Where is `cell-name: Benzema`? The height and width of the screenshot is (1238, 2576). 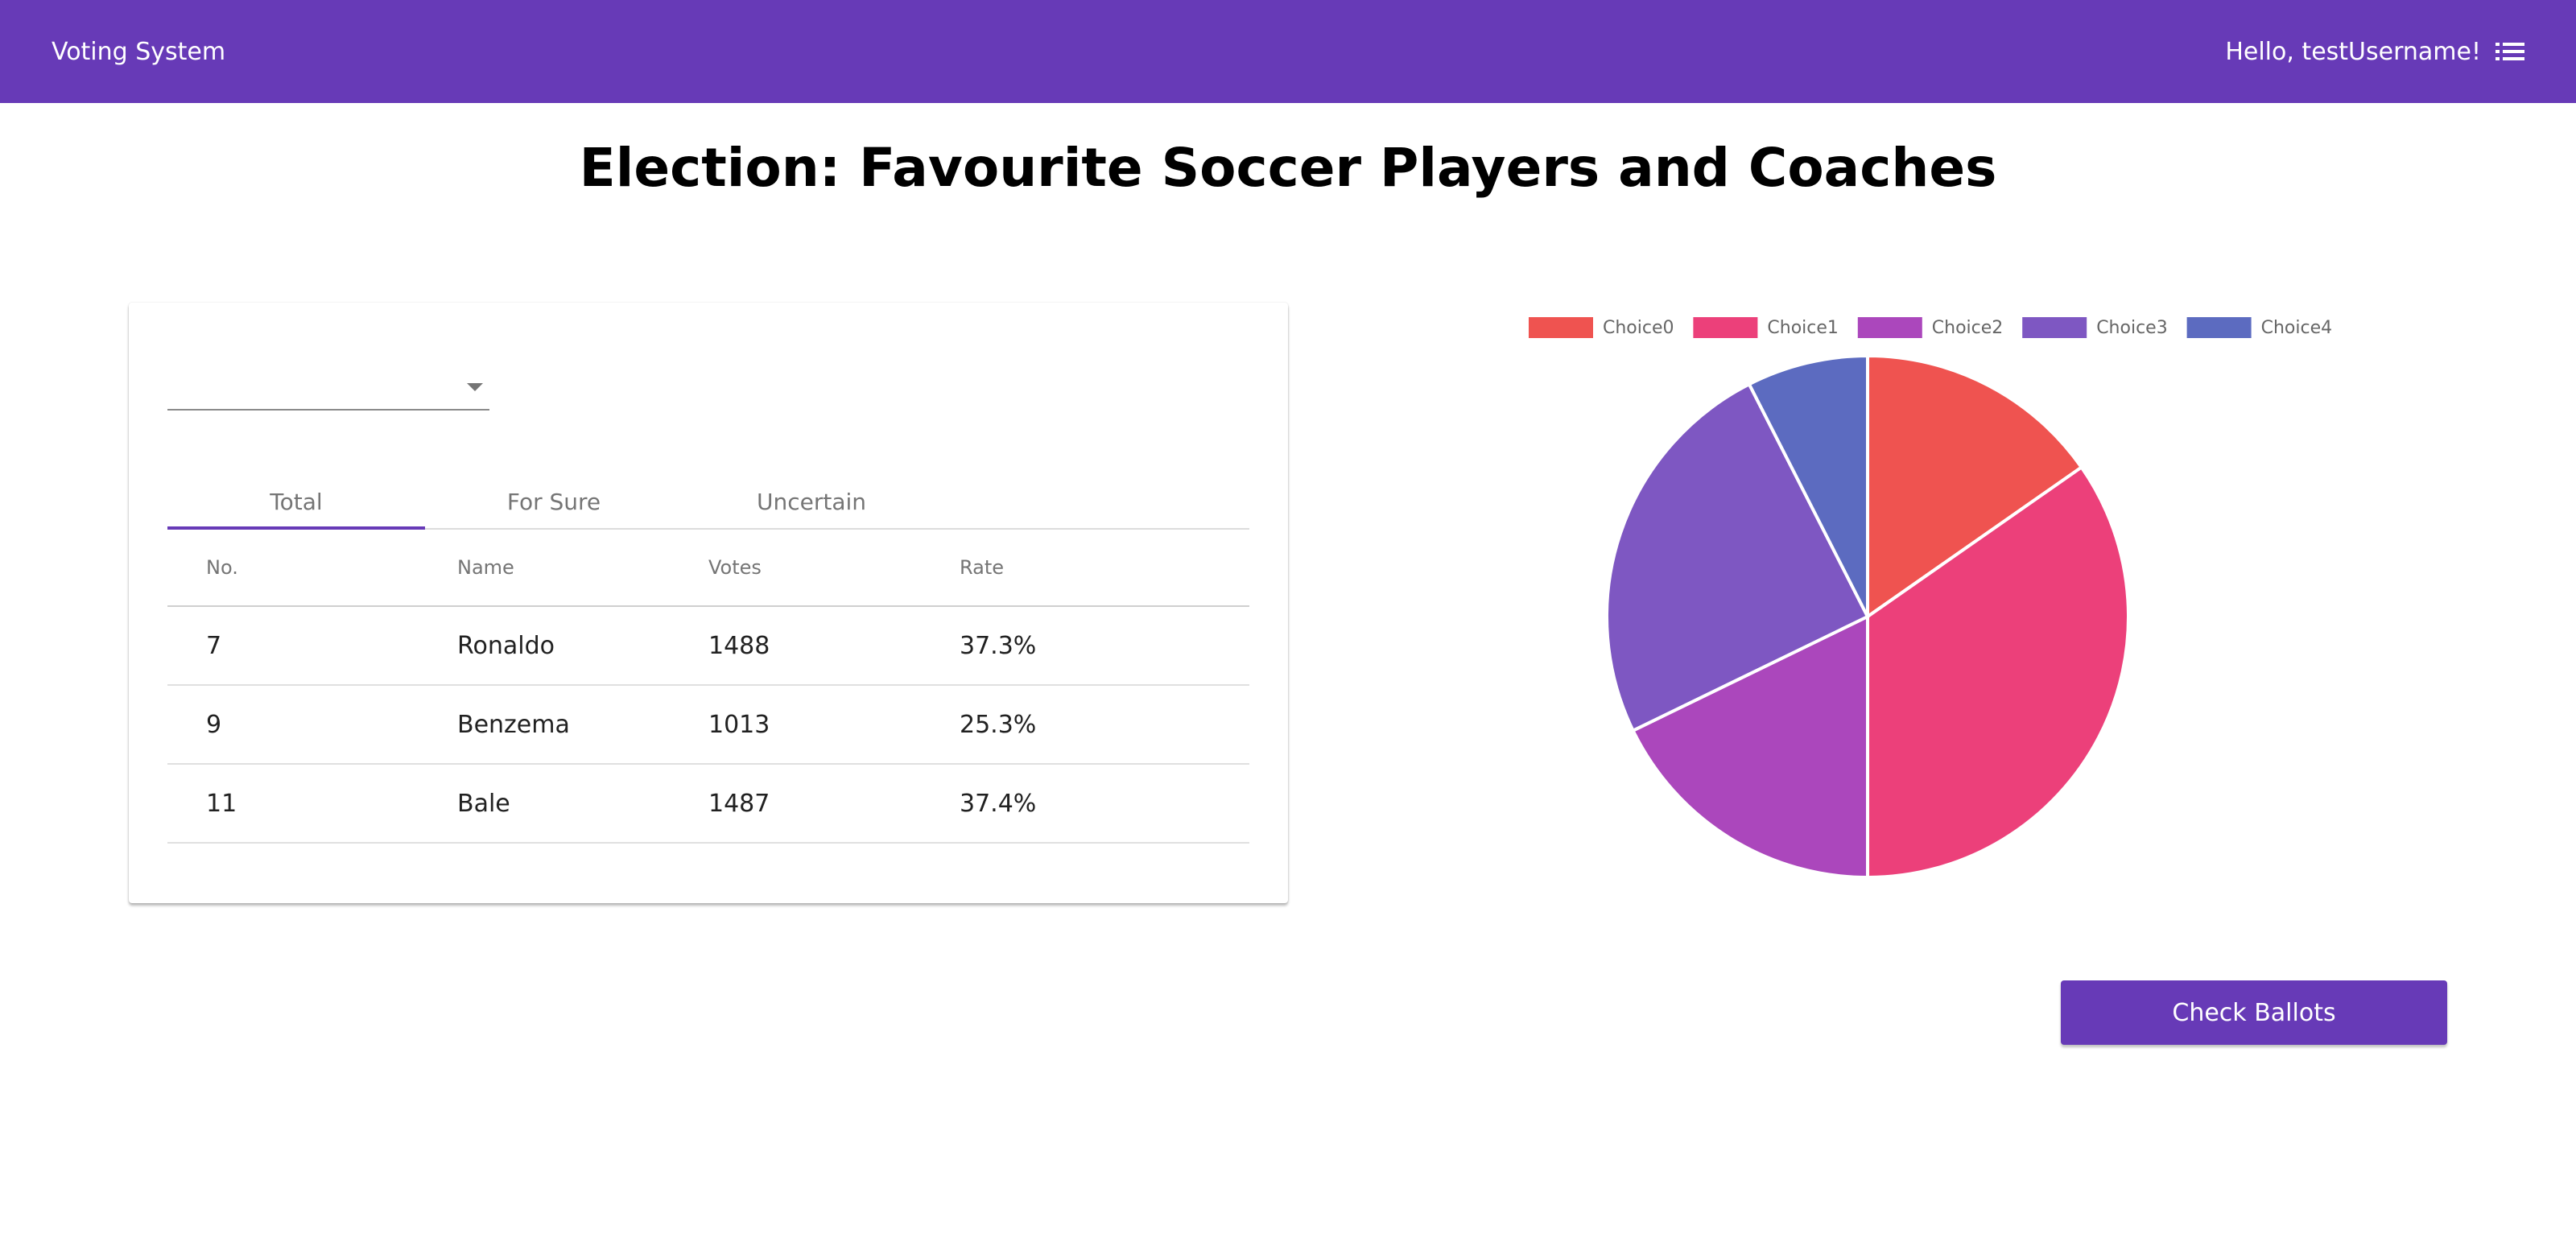
cell-name: Benzema is located at coordinates (513, 724).